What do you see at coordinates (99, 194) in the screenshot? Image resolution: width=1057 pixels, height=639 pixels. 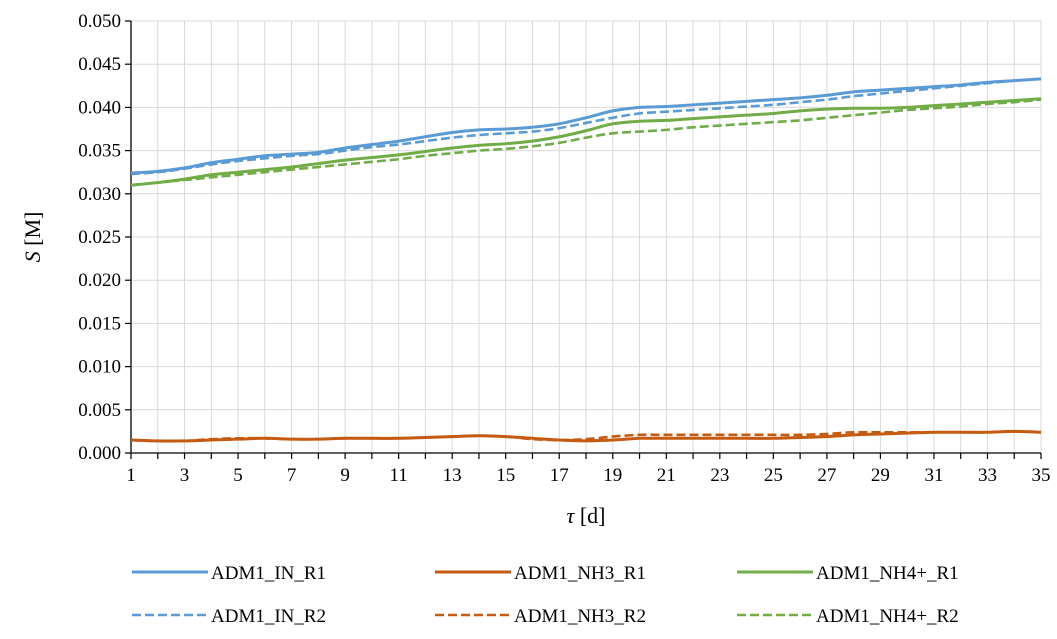 I see `y-tick-label: 0.030` at bounding box center [99, 194].